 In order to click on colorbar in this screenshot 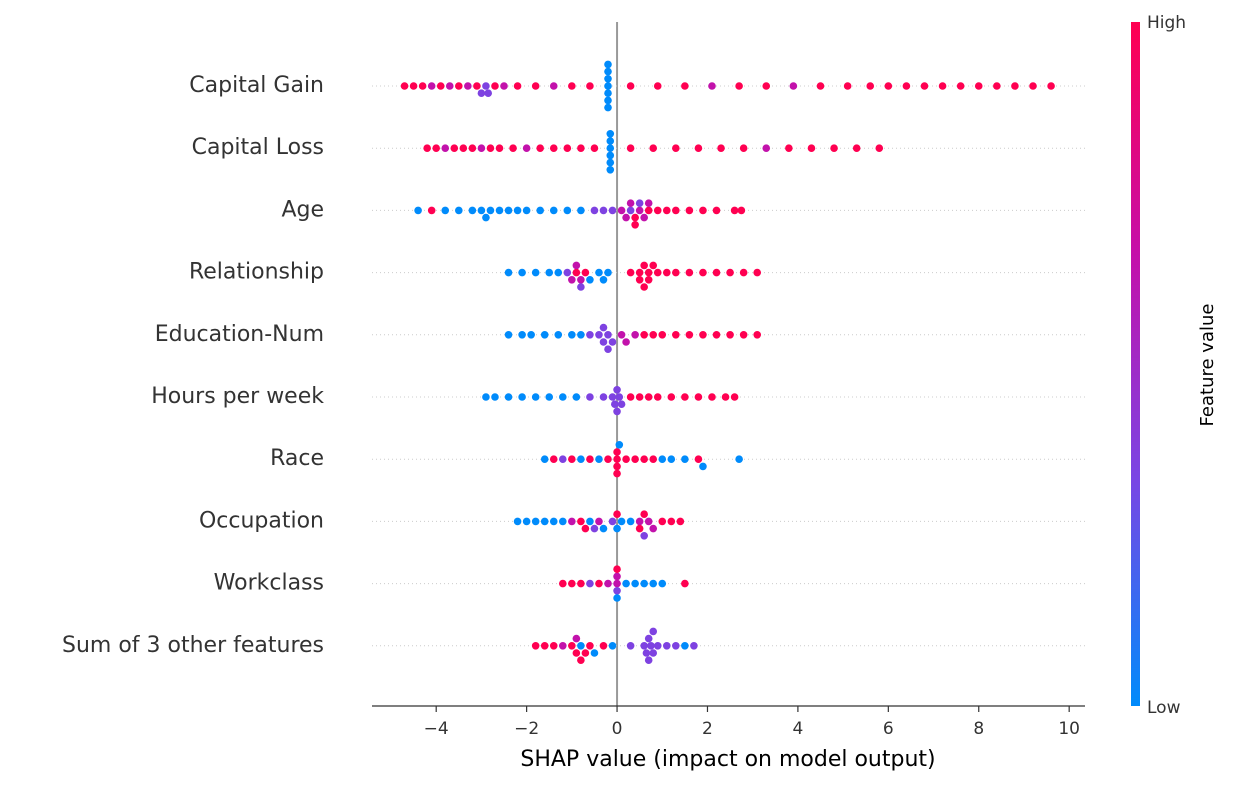, I will do `click(1135, 364)`.